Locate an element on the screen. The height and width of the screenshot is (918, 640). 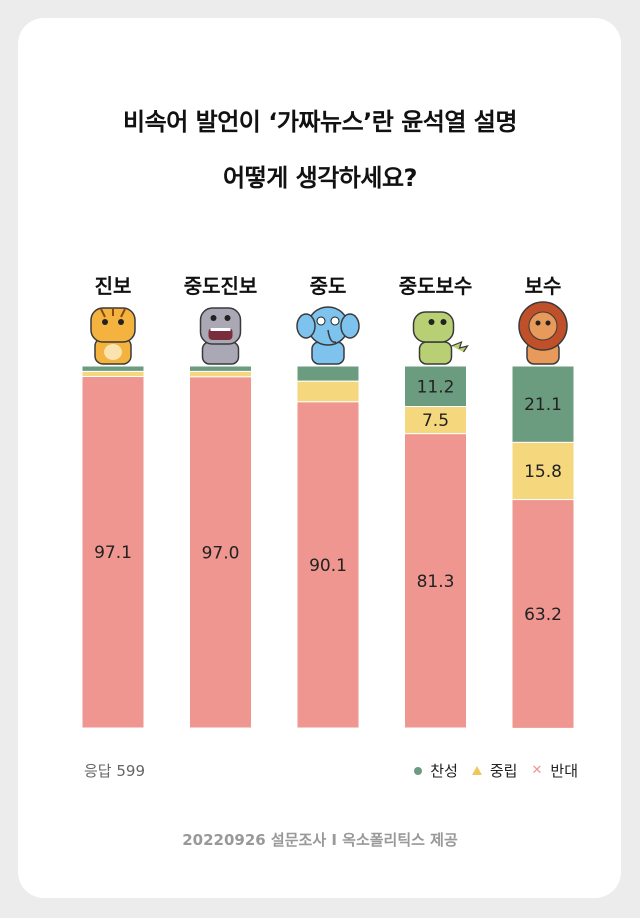
legend-neutral-label: 중립 is located at coordinates (503, 771).